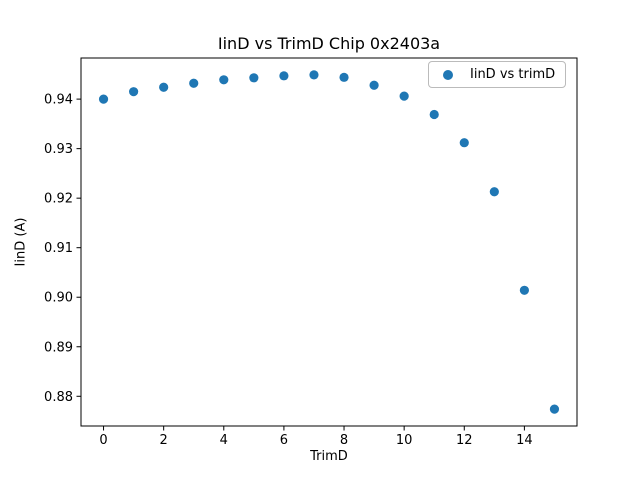  I want to click on y-tick-label: 0.89, so click(58, 347).